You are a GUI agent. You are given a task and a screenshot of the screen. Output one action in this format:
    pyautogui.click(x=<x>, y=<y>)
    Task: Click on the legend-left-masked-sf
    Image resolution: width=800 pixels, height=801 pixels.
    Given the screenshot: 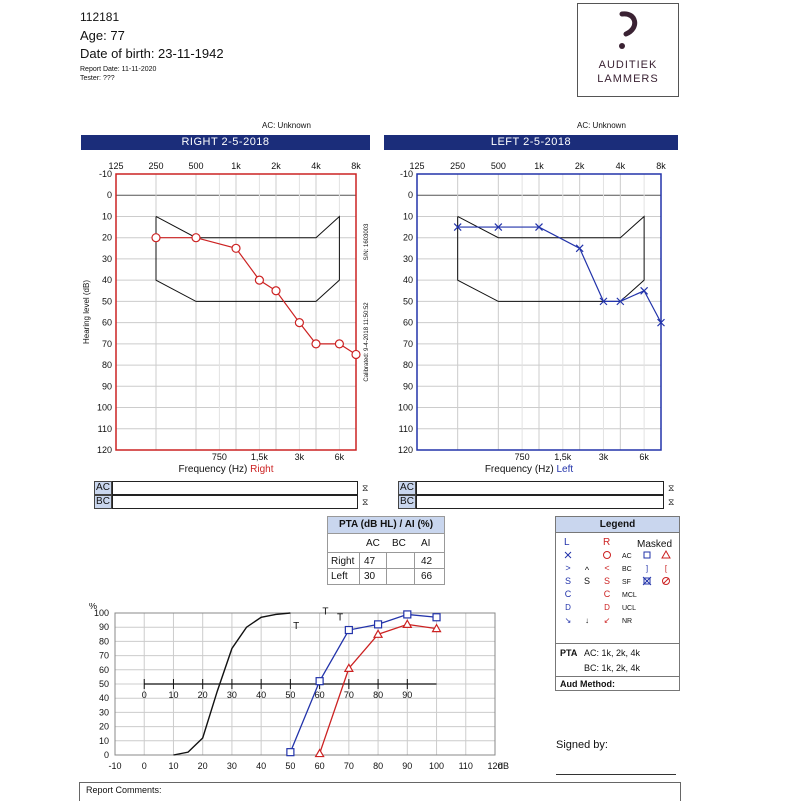 What is the action you would take?
    pyautogui.click(x=647, y=581)
    